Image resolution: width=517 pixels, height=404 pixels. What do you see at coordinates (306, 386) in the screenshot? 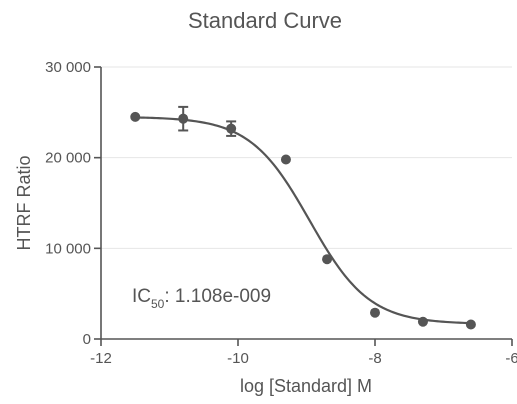
I see `x-axis-label: log [Standard] M` at bounding box center [306, 386].